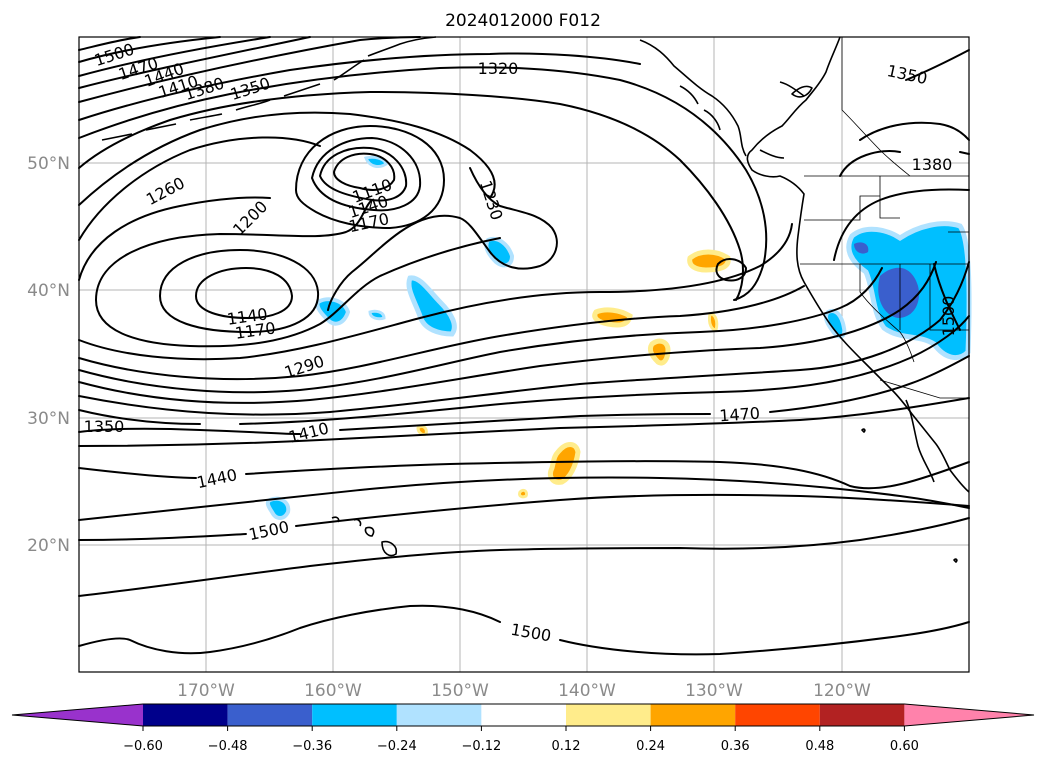  What do you see at coordinates (431, 306) in the screenshot?
I see `pacific-blue-patch-a` at bounding box center [431, 306].